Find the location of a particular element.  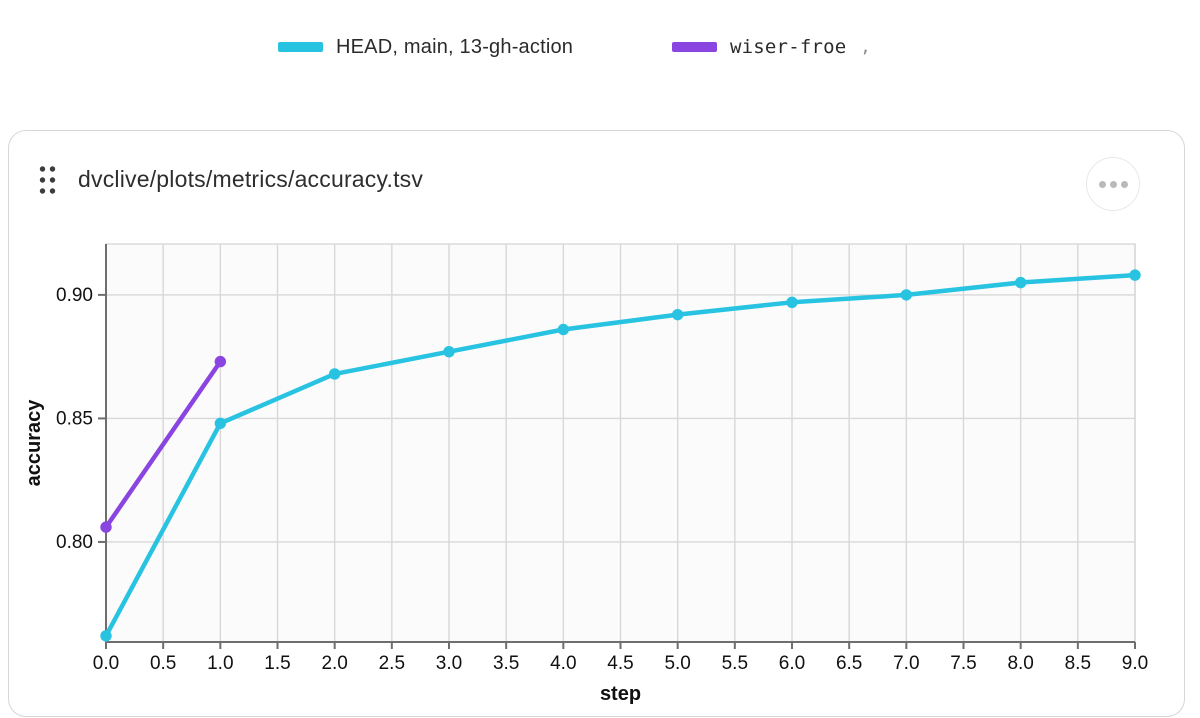

legend-item-wiser-froe: wiser-froe , is located at coordinates (771, 47).